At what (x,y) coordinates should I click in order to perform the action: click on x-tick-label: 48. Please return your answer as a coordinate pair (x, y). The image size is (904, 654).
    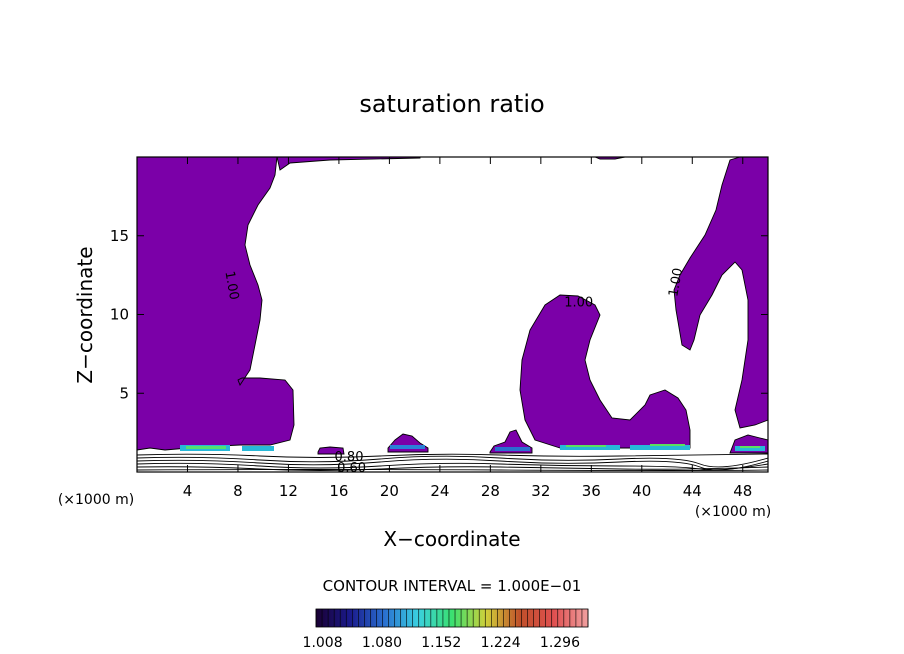
    Looking at the image, I should click on (742, 491).